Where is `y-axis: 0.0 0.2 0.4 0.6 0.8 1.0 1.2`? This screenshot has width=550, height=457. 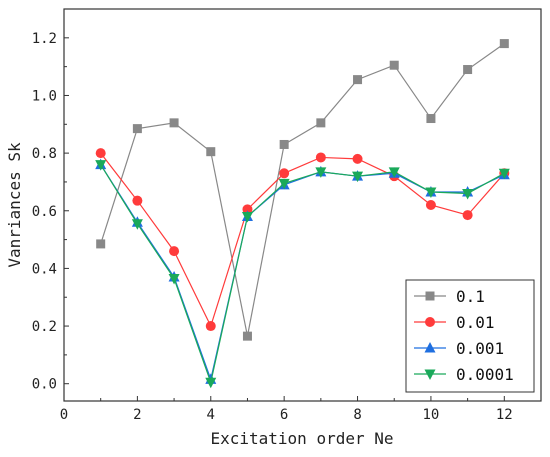
y-axis: 0.0 0.2 0.4 0.6 0.8 1.0 1.2 is located at coordinates (50, 200).